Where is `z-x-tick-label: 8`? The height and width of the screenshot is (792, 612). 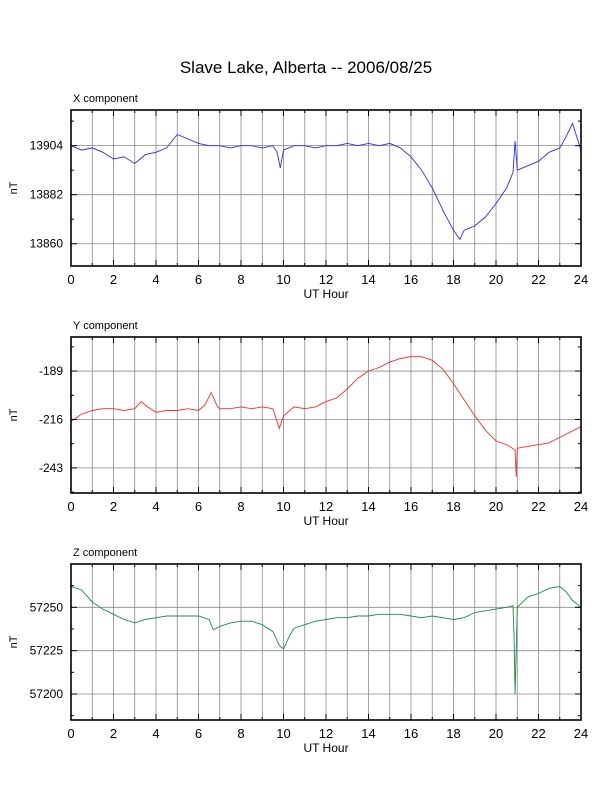
z-x-tick-label: 8 is located at coordinates (240, 733).